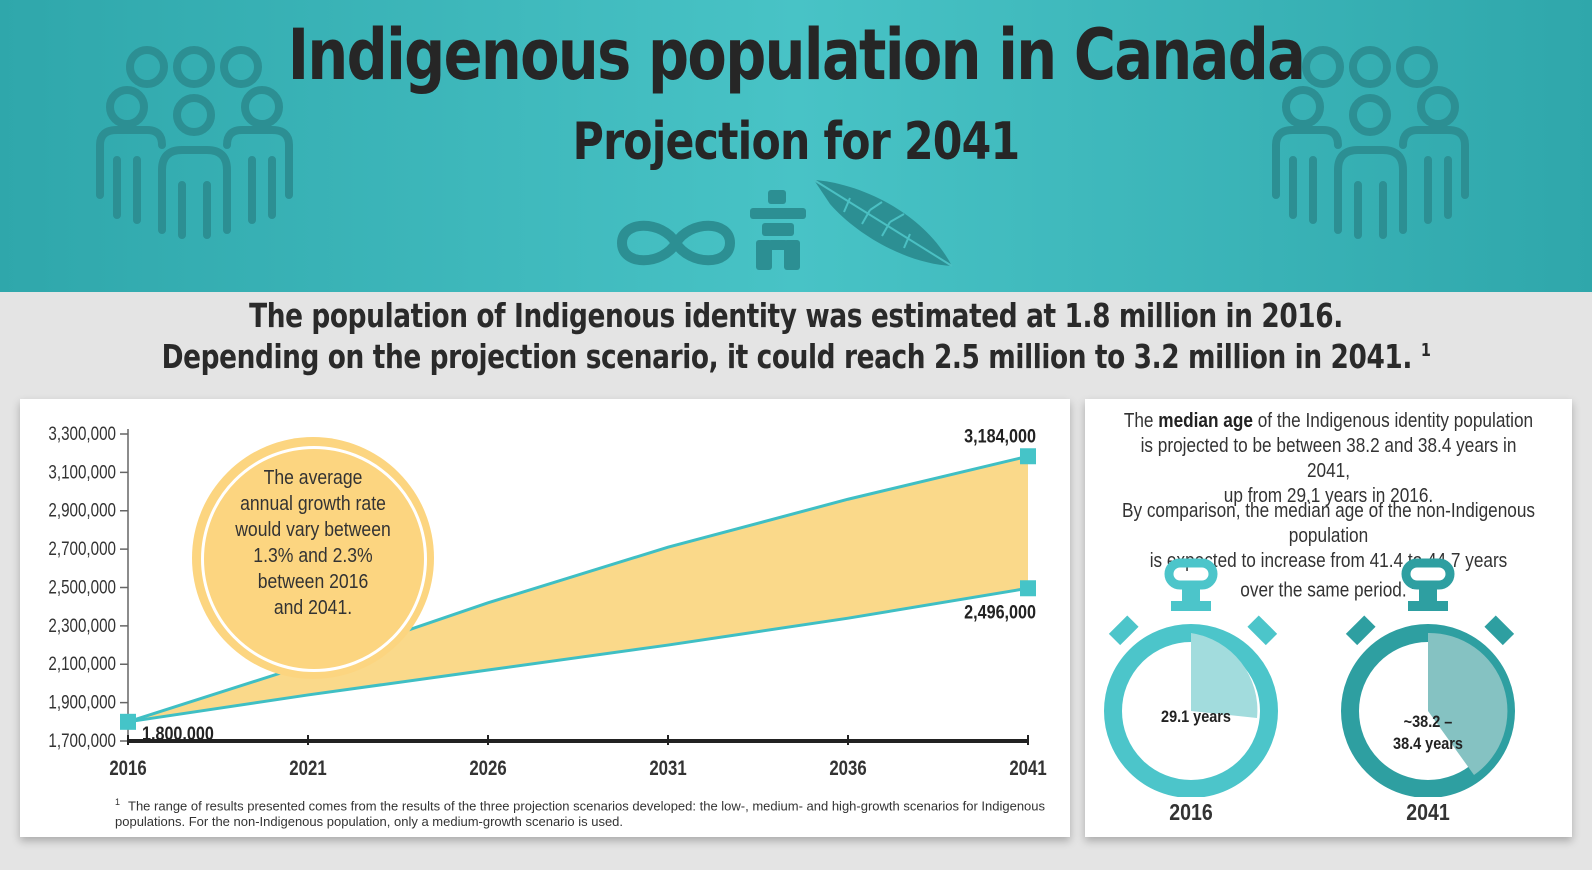 The image size is (1592, 870). Describe the element at coordinates (82, 664) in the screenshot. I see `y-tick-label: 2,100,000` at that location.